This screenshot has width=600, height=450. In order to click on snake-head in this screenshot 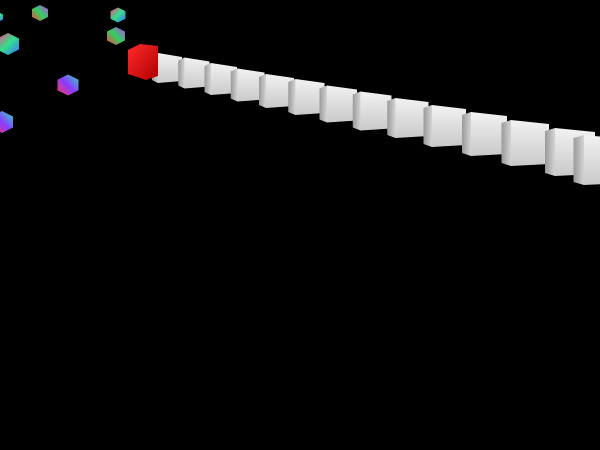, I will do `click(143, 62)`.